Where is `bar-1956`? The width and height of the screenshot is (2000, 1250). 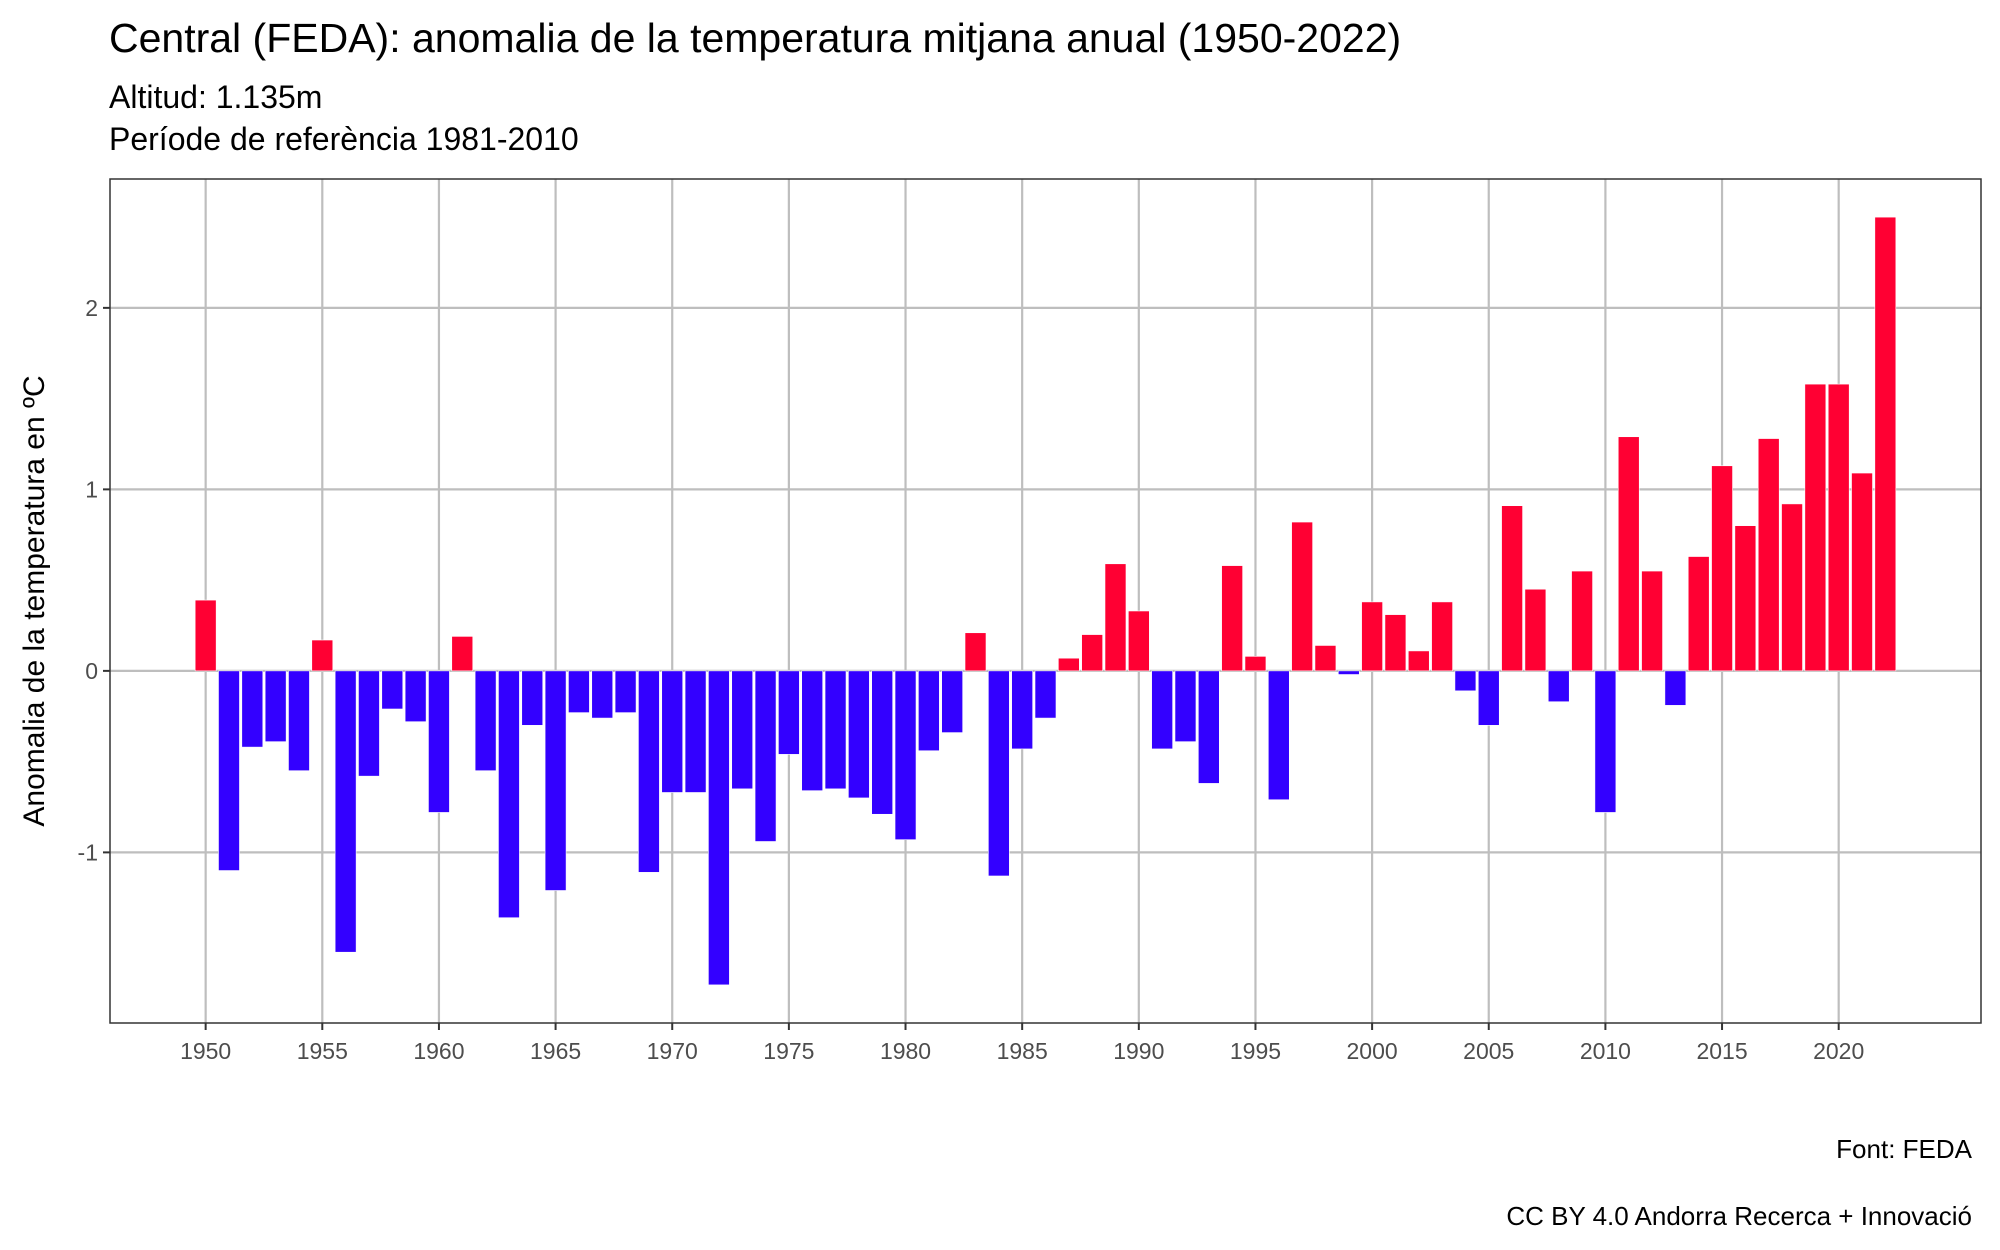
bar-1956 is located at coordinates (345, 811).